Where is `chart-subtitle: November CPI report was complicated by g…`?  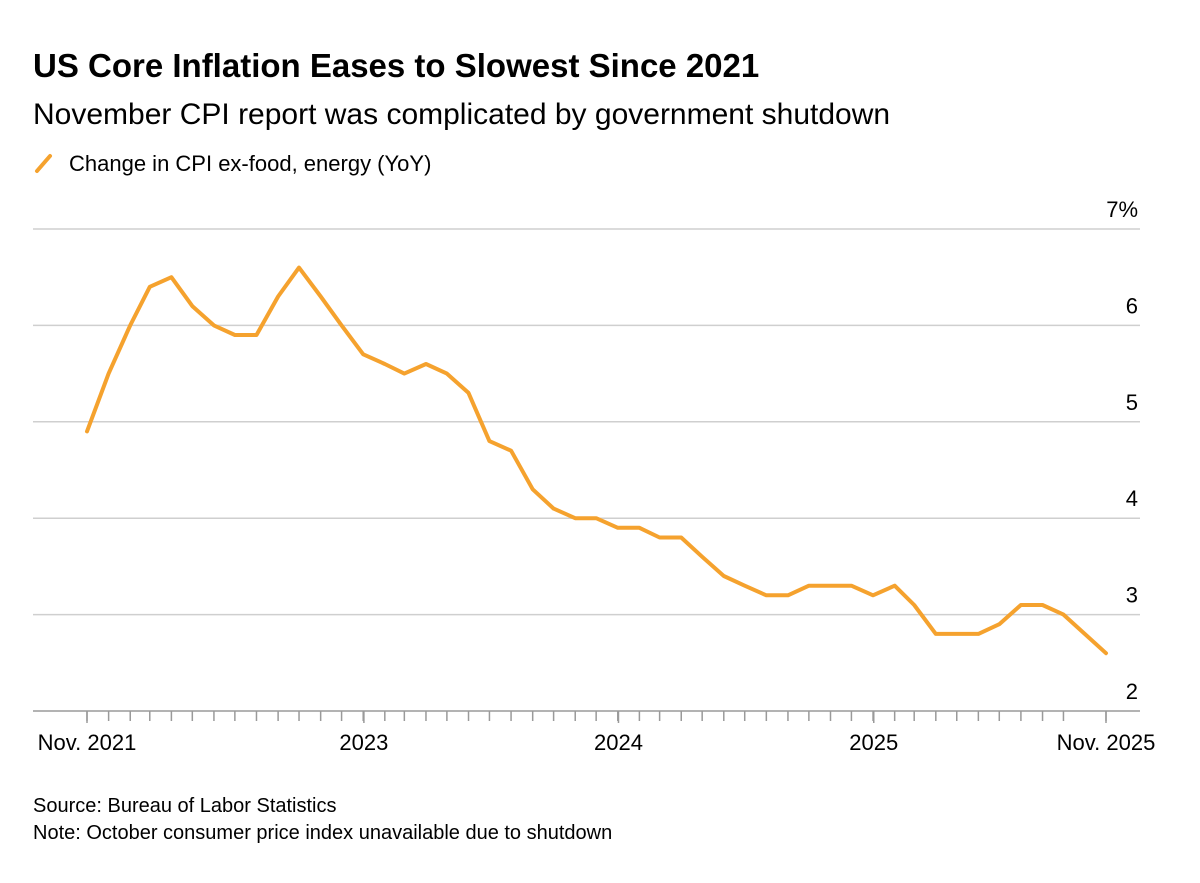
chart-subtitle: November CPI report was complicated by g… is located at coordinates (461, 114).